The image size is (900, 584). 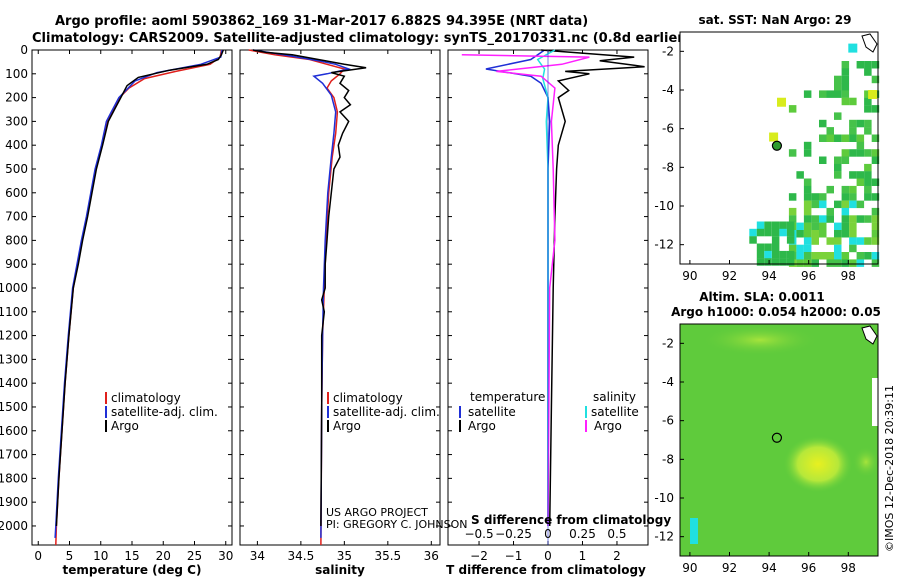 What do you see at coordinates (479, 556) in the screenshot?
I see `x-tick-label: −2` at bounding box center [479, 556].